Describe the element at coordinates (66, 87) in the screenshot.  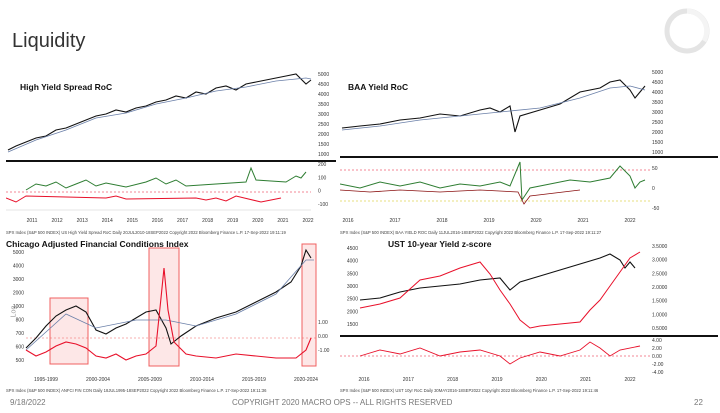
I see `chart-title: High Yield Spread RoC` at that location.